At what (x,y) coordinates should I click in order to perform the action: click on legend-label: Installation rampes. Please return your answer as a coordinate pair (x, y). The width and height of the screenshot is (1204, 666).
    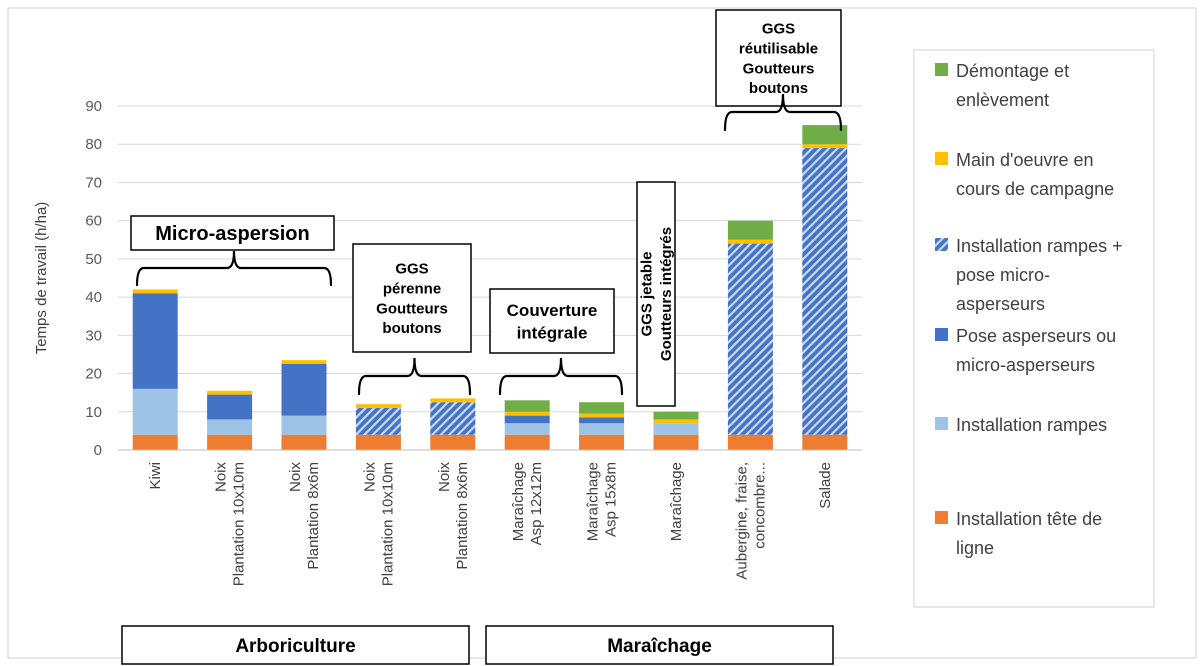
    Looking at the image, I should click on (1031, 425).